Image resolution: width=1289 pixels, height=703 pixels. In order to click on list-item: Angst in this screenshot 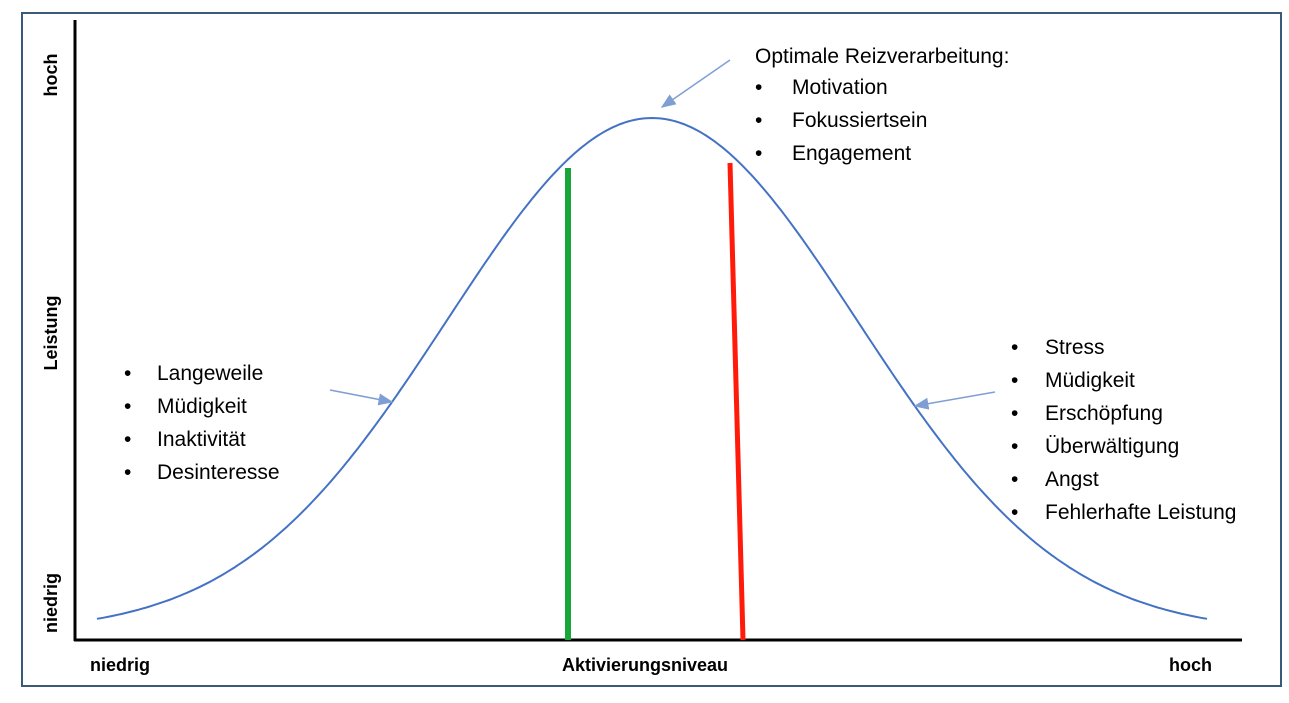, I will do `click(1072, 479)`.